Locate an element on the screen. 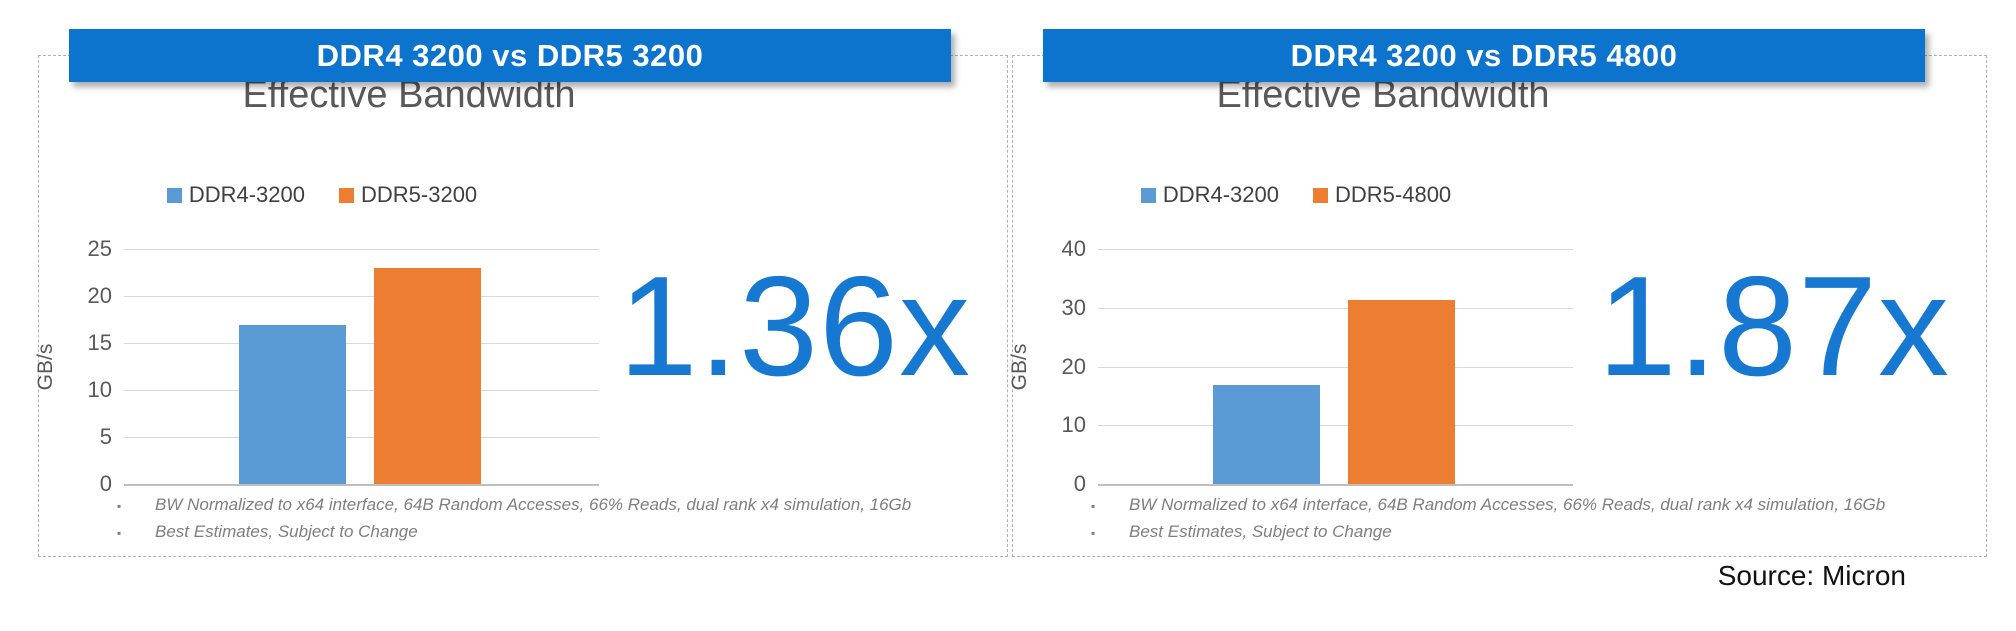  y-tick-label: 5 is located at coordinates (105, 436).